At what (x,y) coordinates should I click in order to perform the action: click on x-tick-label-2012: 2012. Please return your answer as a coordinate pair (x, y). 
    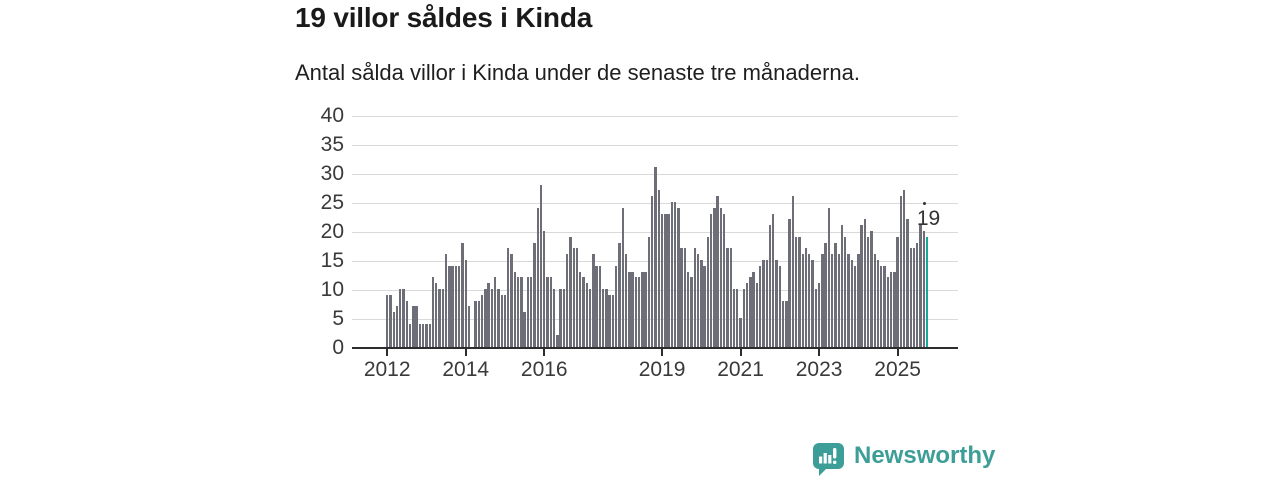
    Looking at the image, I should click on (387, 369).